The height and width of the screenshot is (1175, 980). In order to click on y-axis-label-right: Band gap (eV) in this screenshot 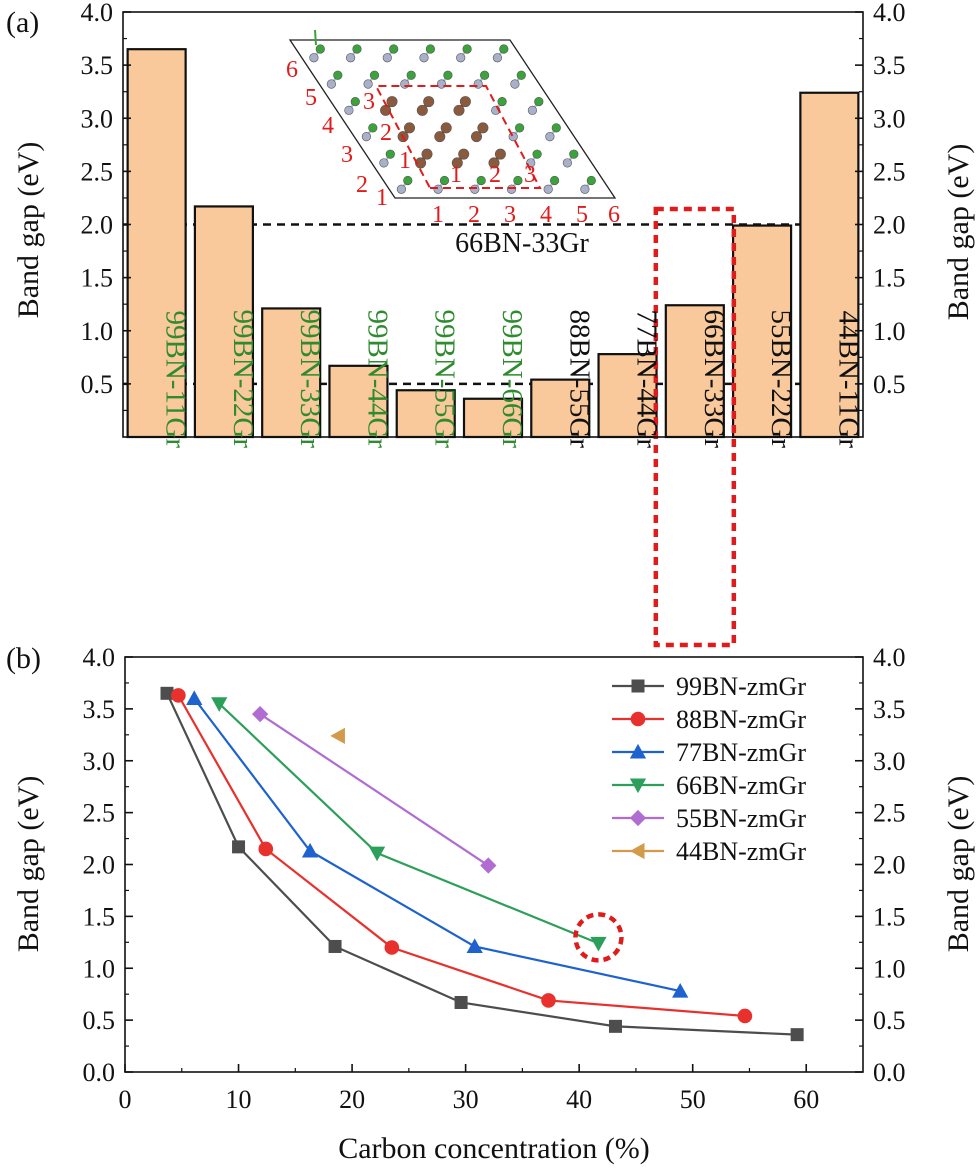, I will do `click(958, 864)`.